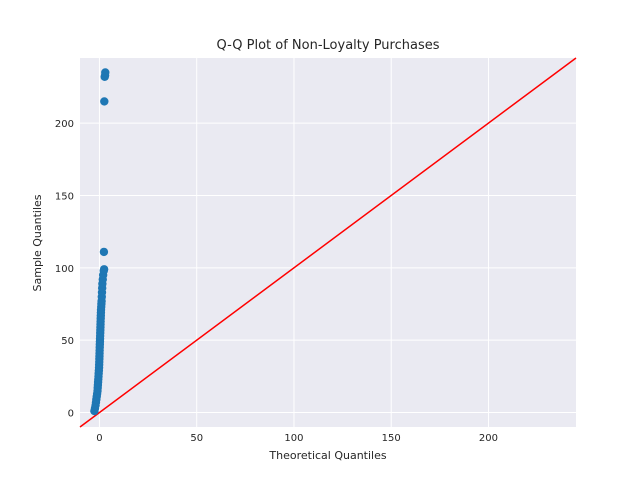 Image resolution: width=640 pixels, height=480 pixels. Describe the element at coordinates (67, 341) in the screenshot. I see `y-tick-label: 50` at that location.